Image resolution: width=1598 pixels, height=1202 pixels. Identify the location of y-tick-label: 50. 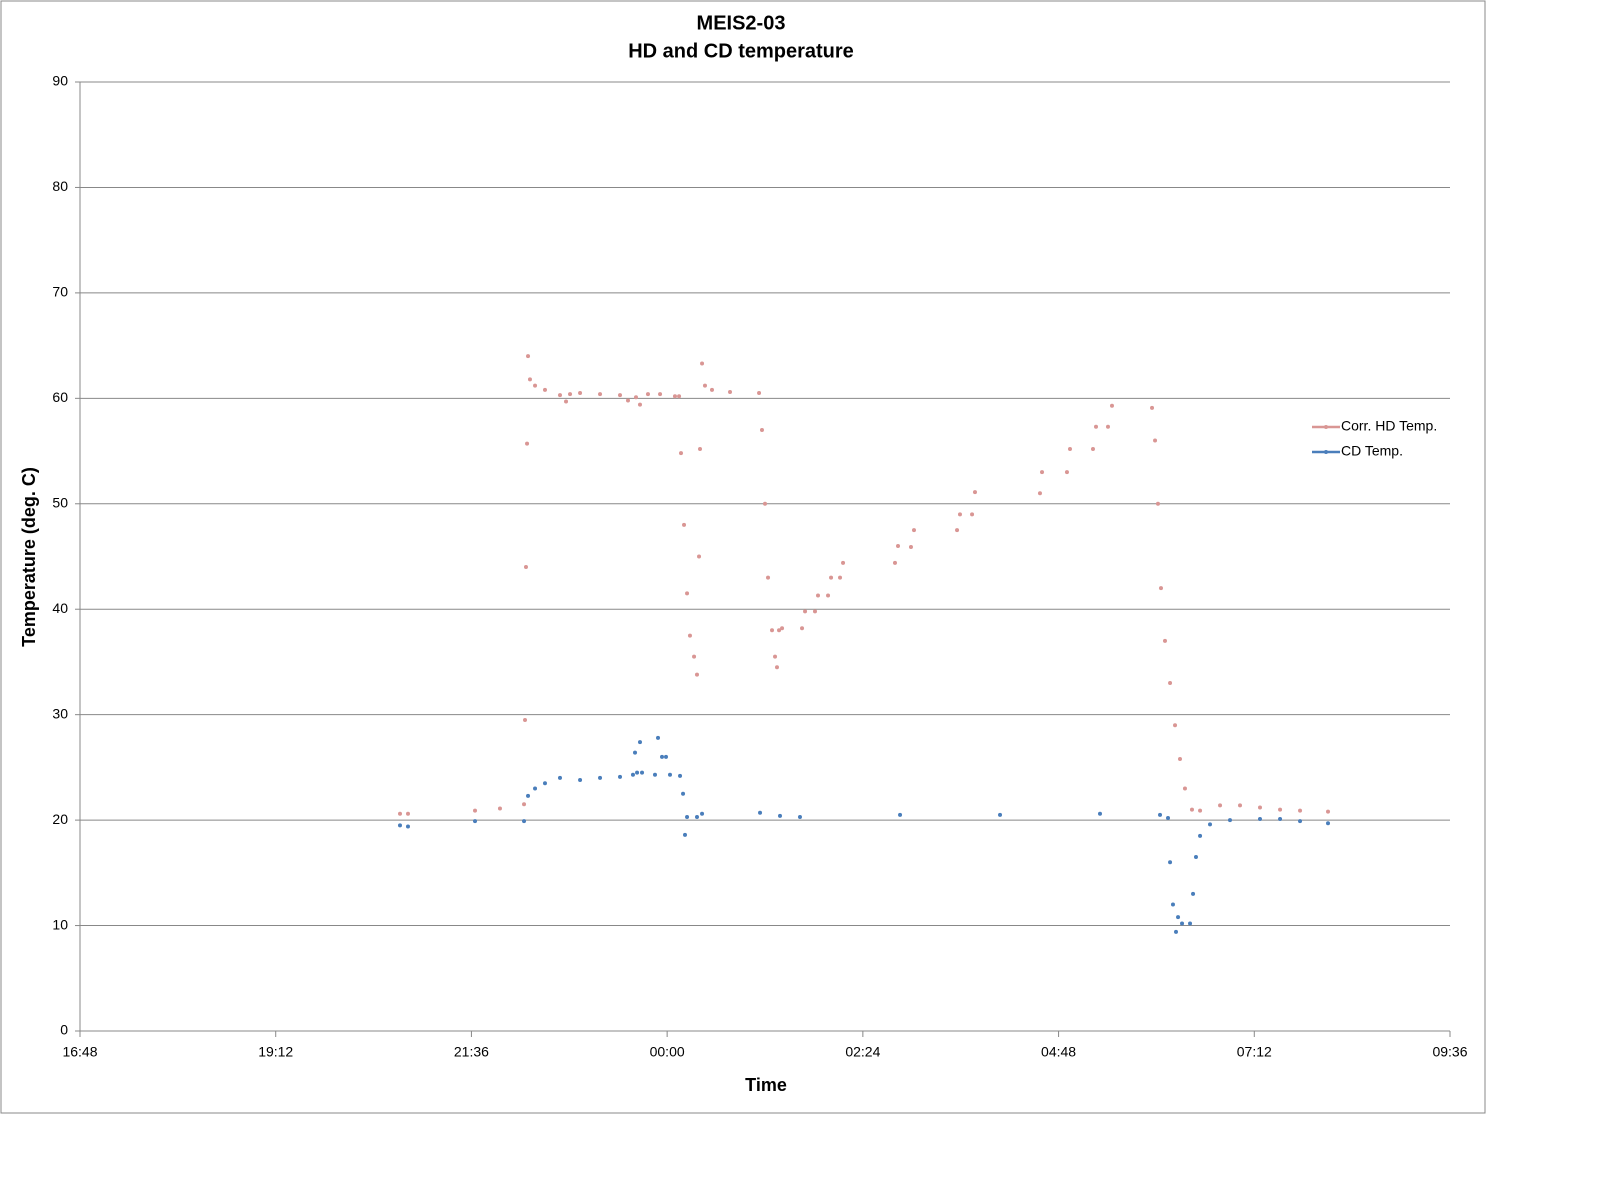
(60, 502).